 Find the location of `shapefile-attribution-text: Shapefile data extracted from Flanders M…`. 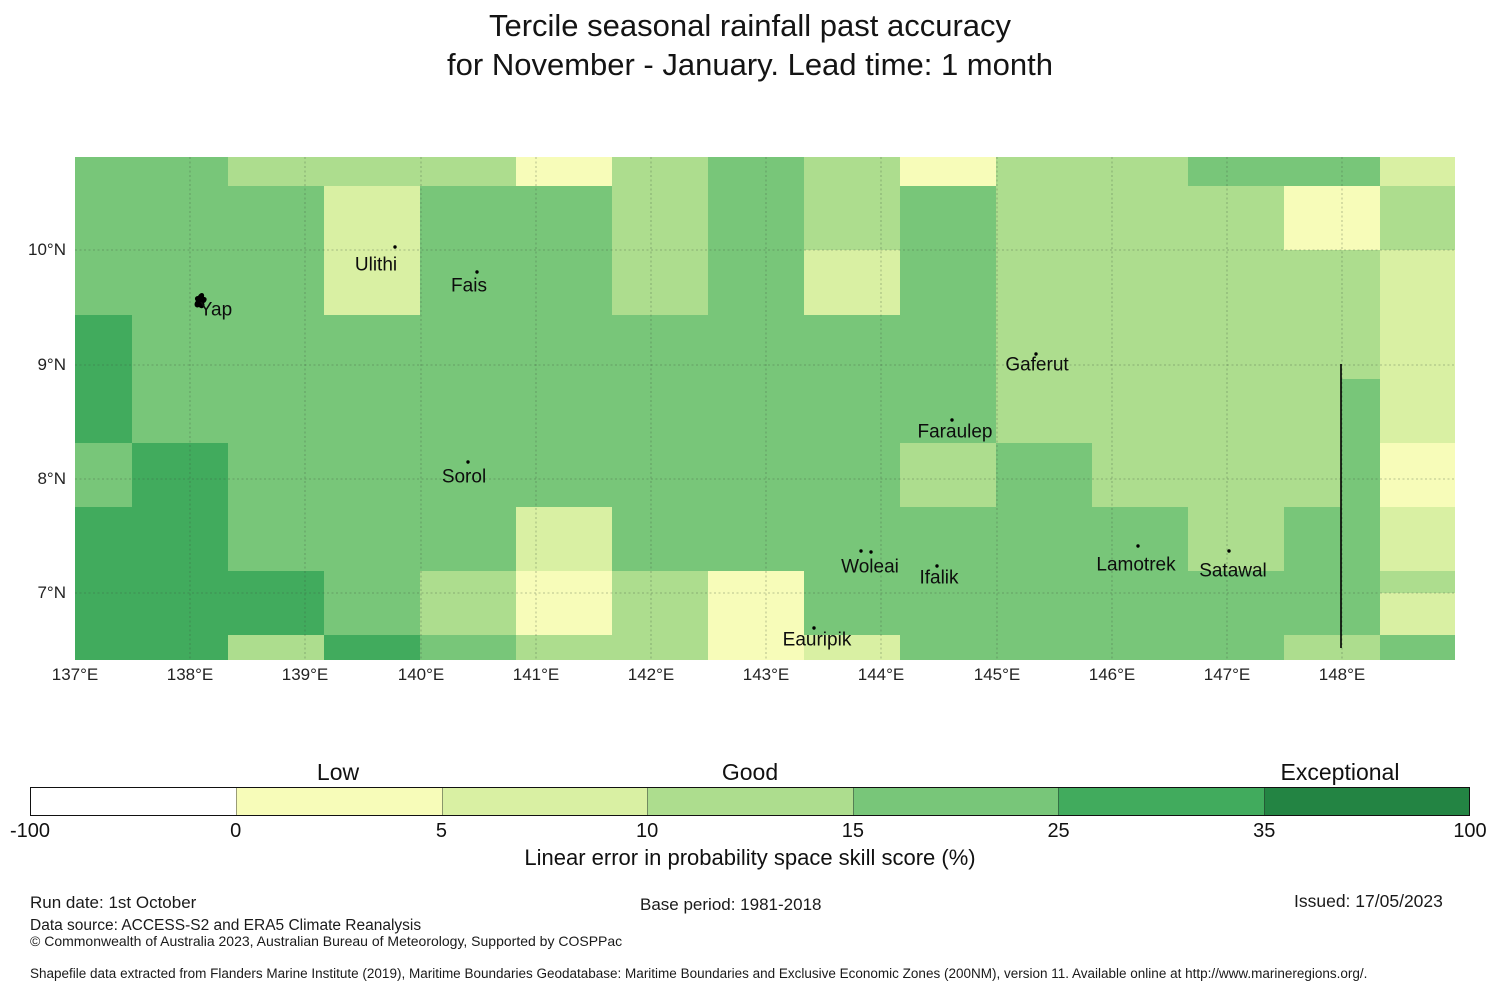

shapefile-attribution-text: Shapefile data extracted from Flanders M… is located at coordinates (699, 973).